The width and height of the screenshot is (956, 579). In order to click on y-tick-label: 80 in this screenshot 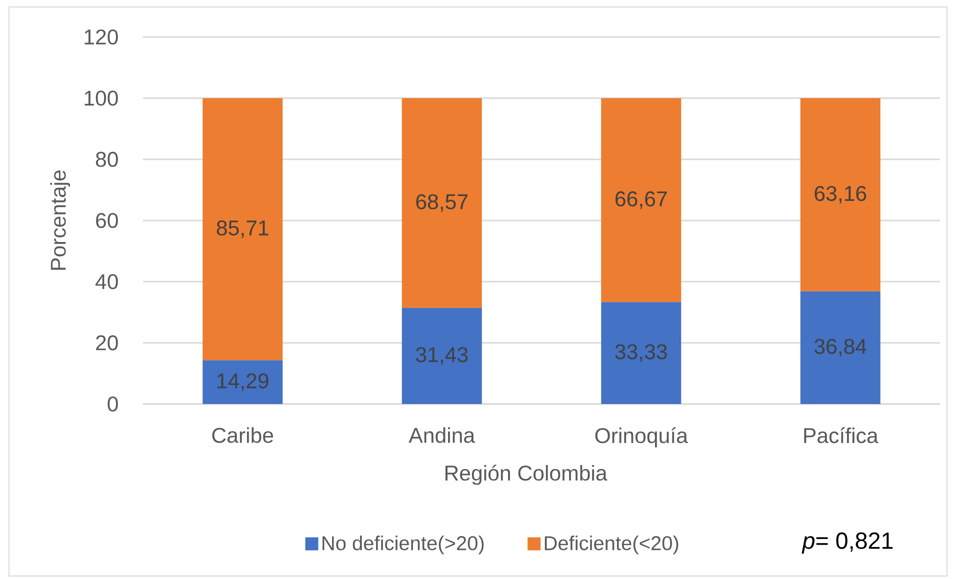, I will do `click(107, 159)`.